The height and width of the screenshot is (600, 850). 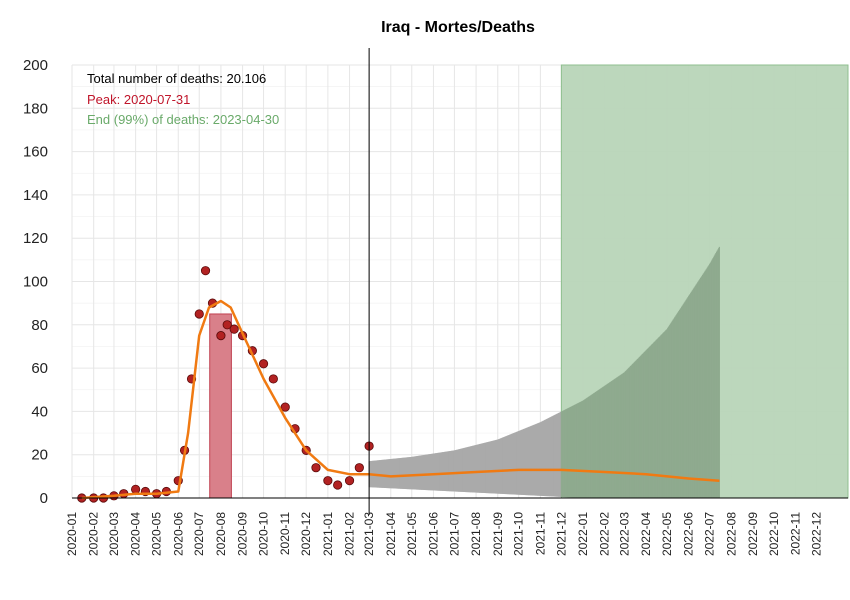 I want to click on x-tick-label: 2022-06, so click(x=689, y=534).